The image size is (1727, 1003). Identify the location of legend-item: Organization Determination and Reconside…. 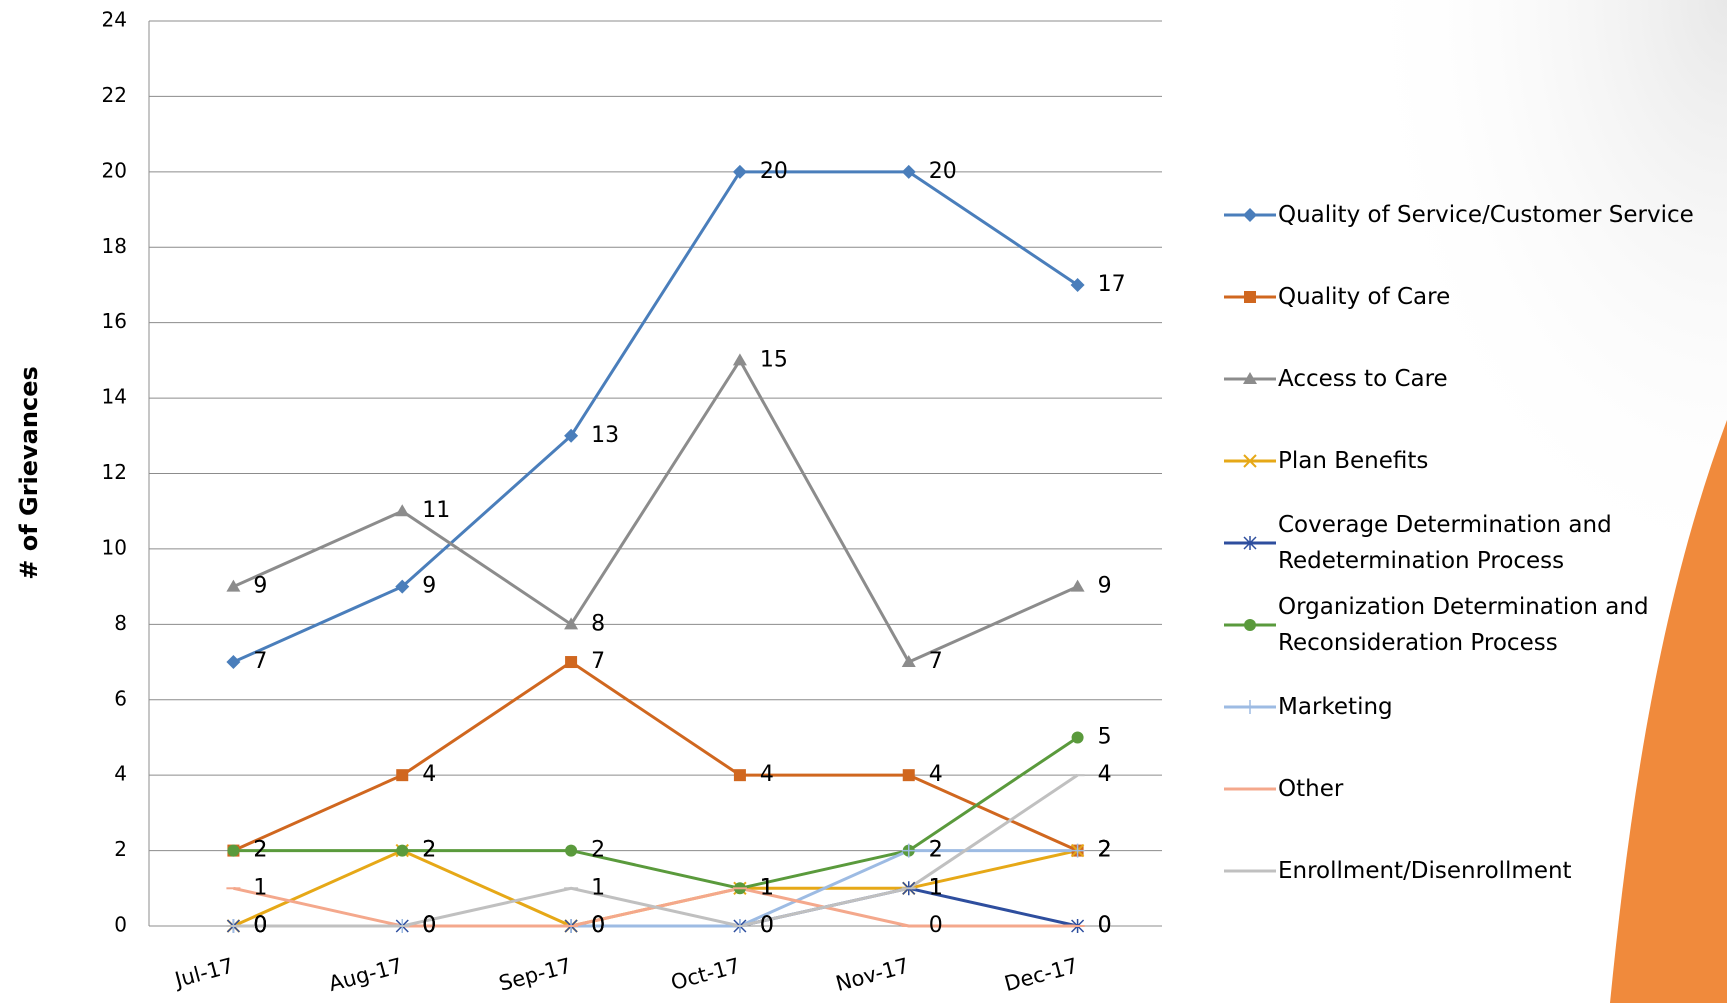
(1472, 625).